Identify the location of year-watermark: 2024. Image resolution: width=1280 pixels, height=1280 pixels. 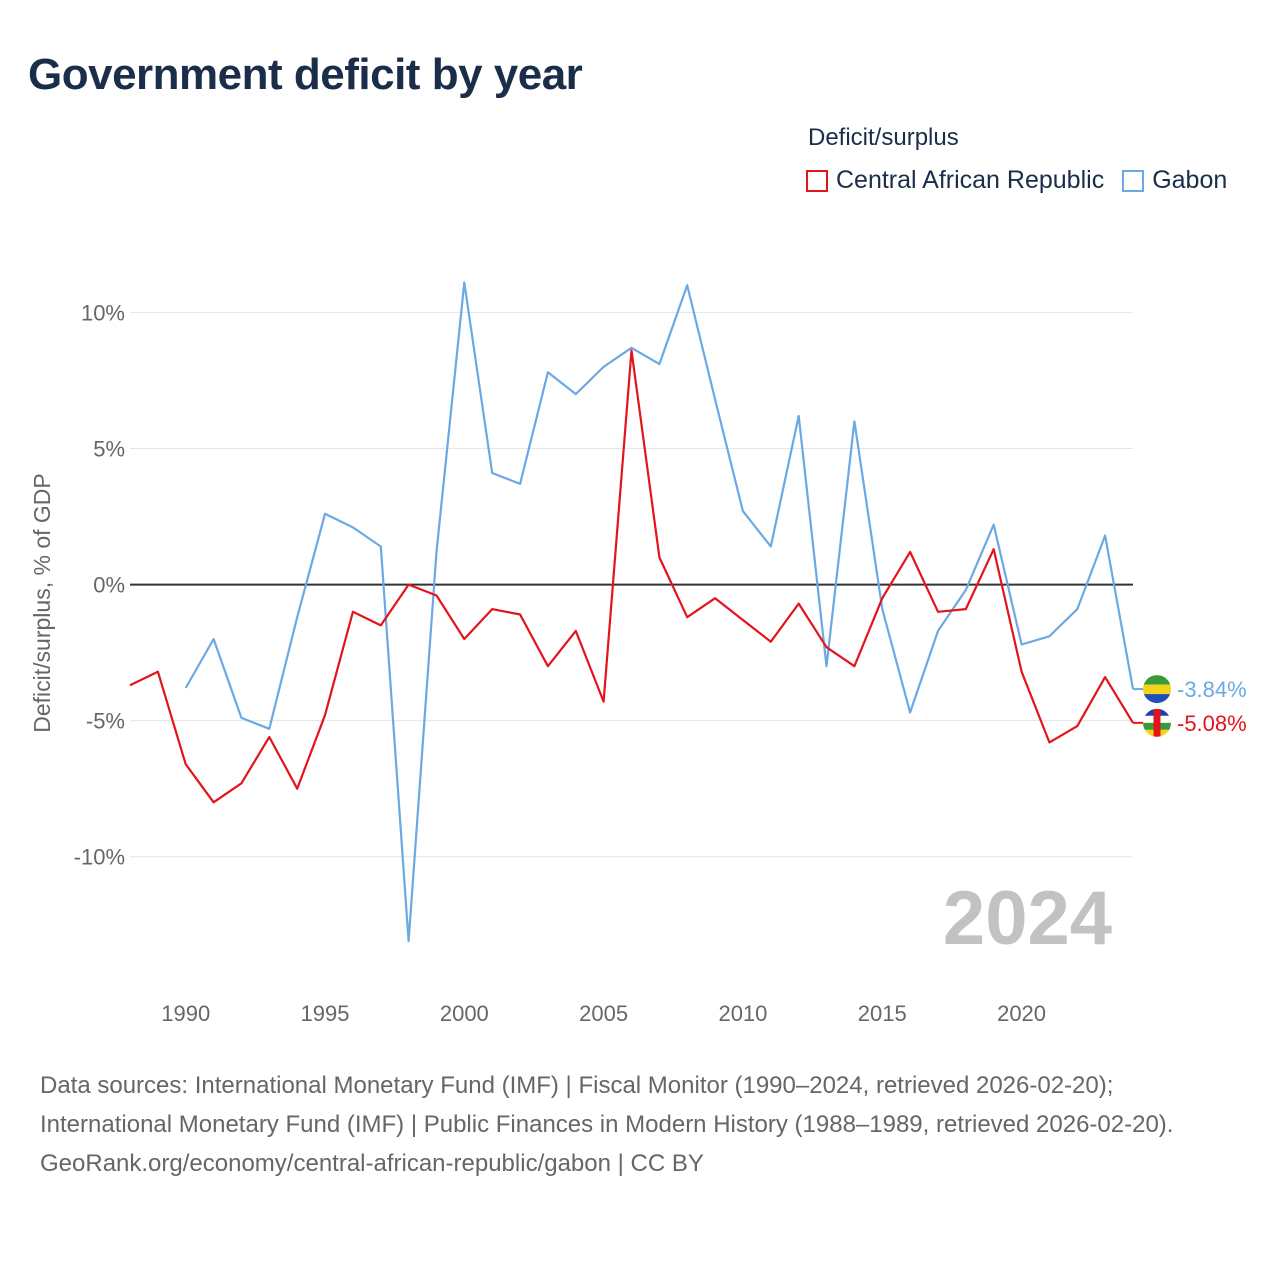
(1027, 918).